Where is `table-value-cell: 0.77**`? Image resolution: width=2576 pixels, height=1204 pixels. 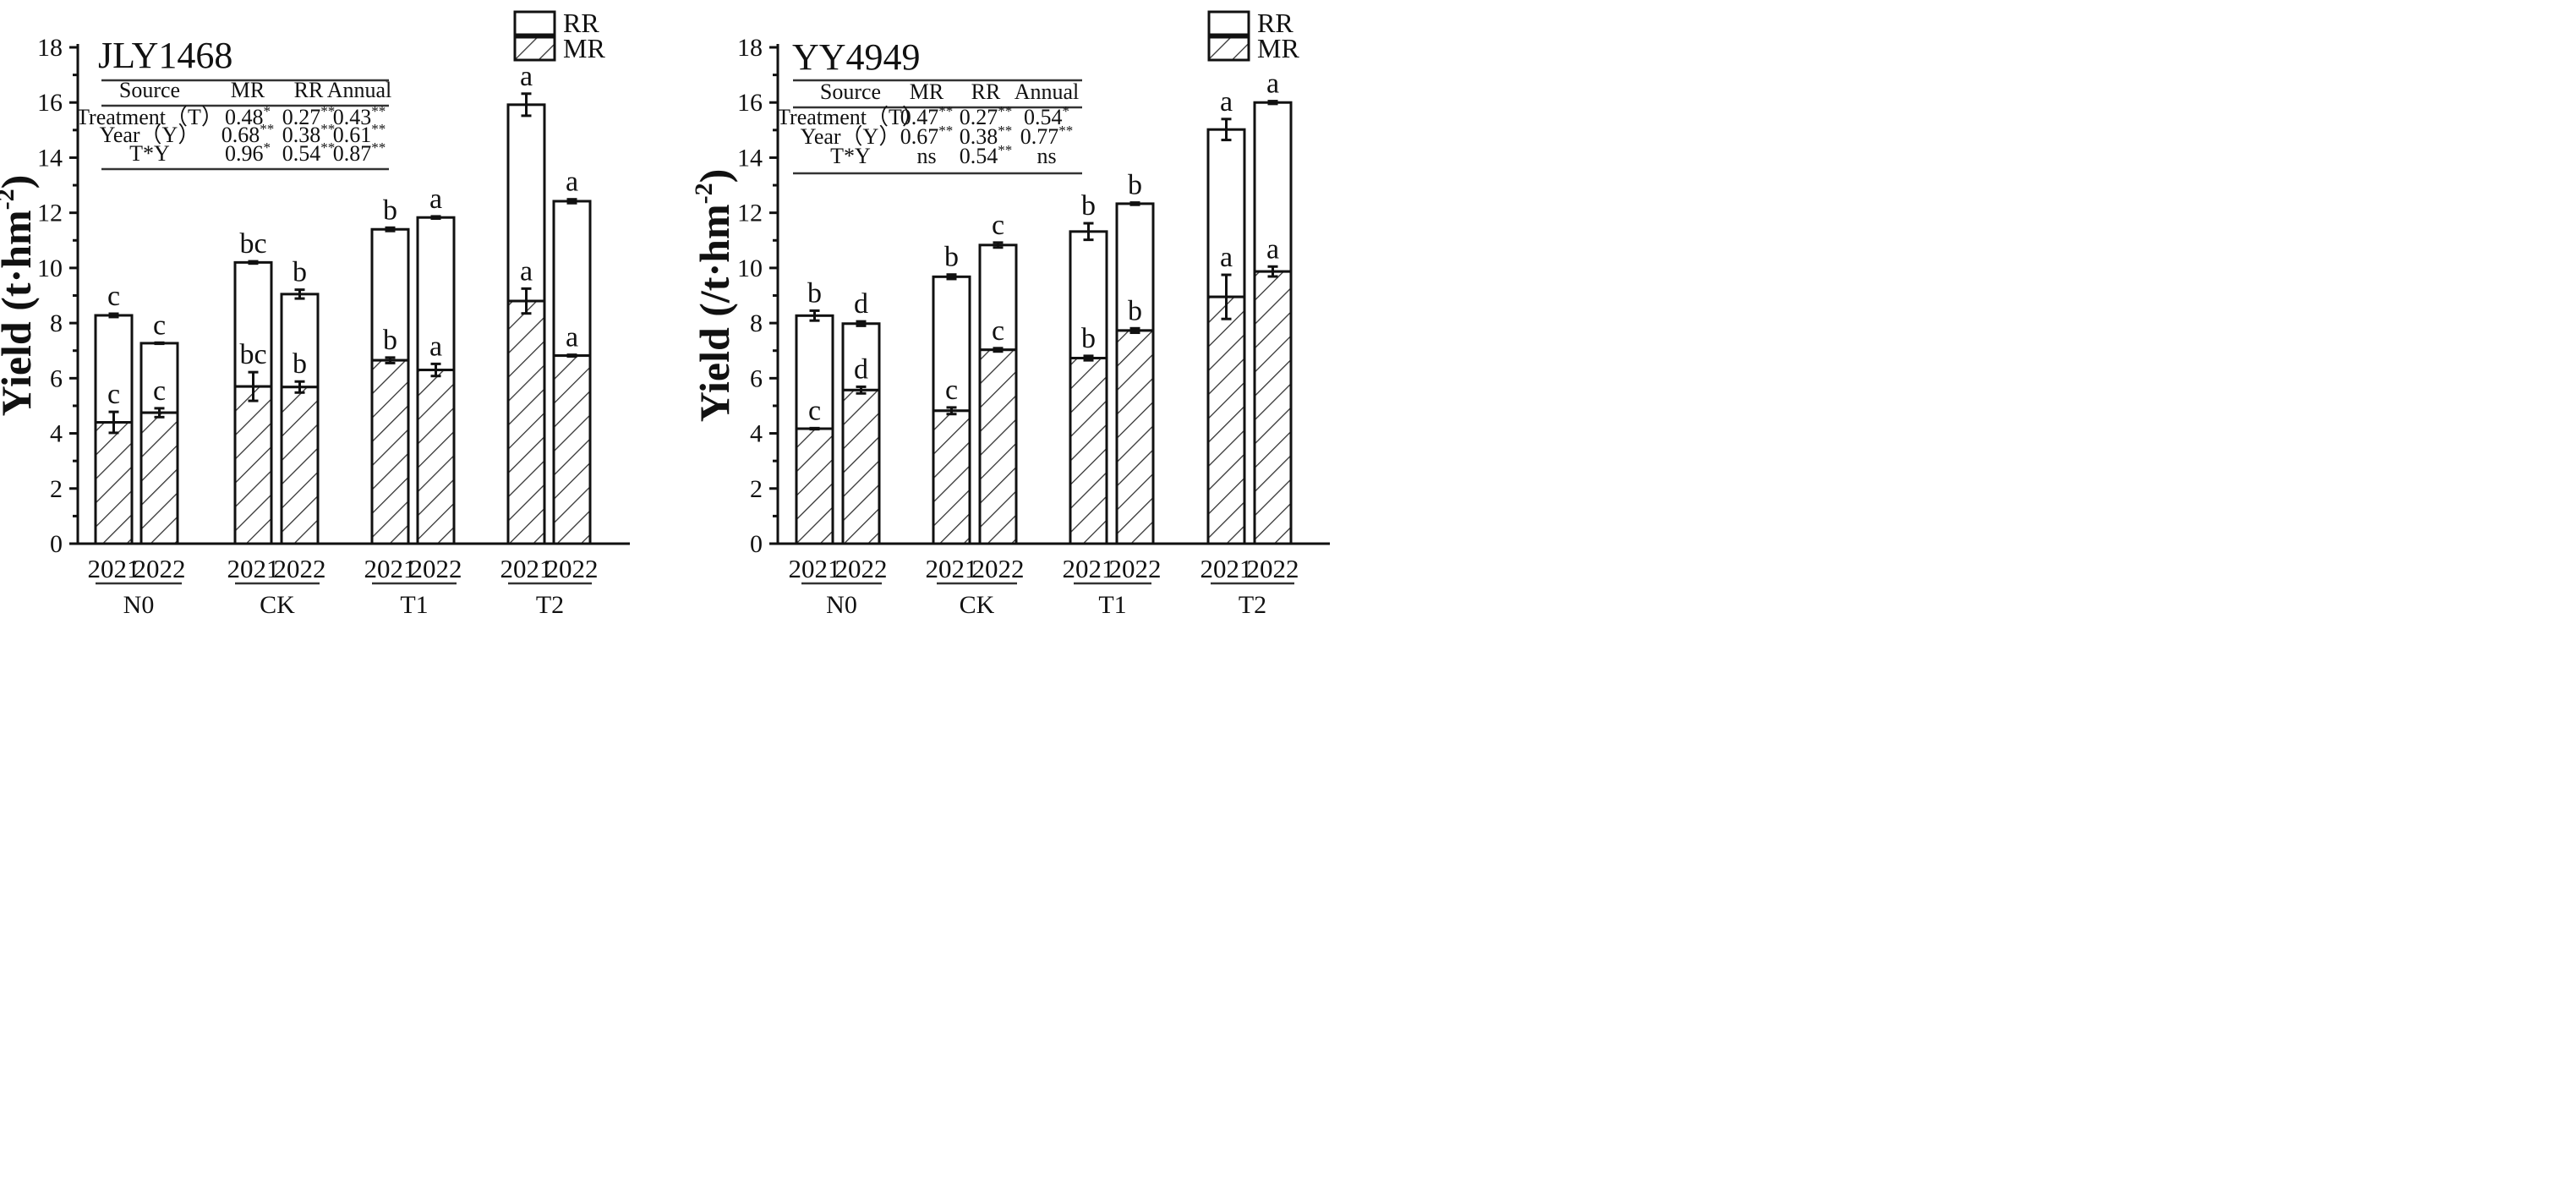 table-value-cell: 0.77** is located at coordinates (1047, 136).